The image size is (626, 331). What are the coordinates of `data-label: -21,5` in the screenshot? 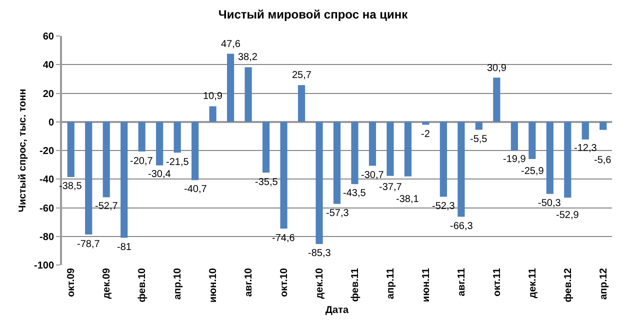 It's located at (178, 162).